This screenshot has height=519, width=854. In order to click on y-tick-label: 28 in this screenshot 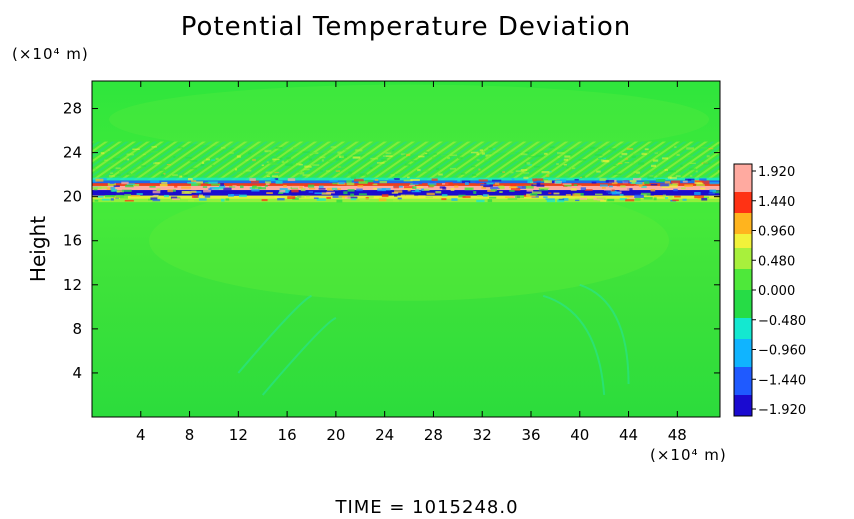, I will do `click(72, 109)`.